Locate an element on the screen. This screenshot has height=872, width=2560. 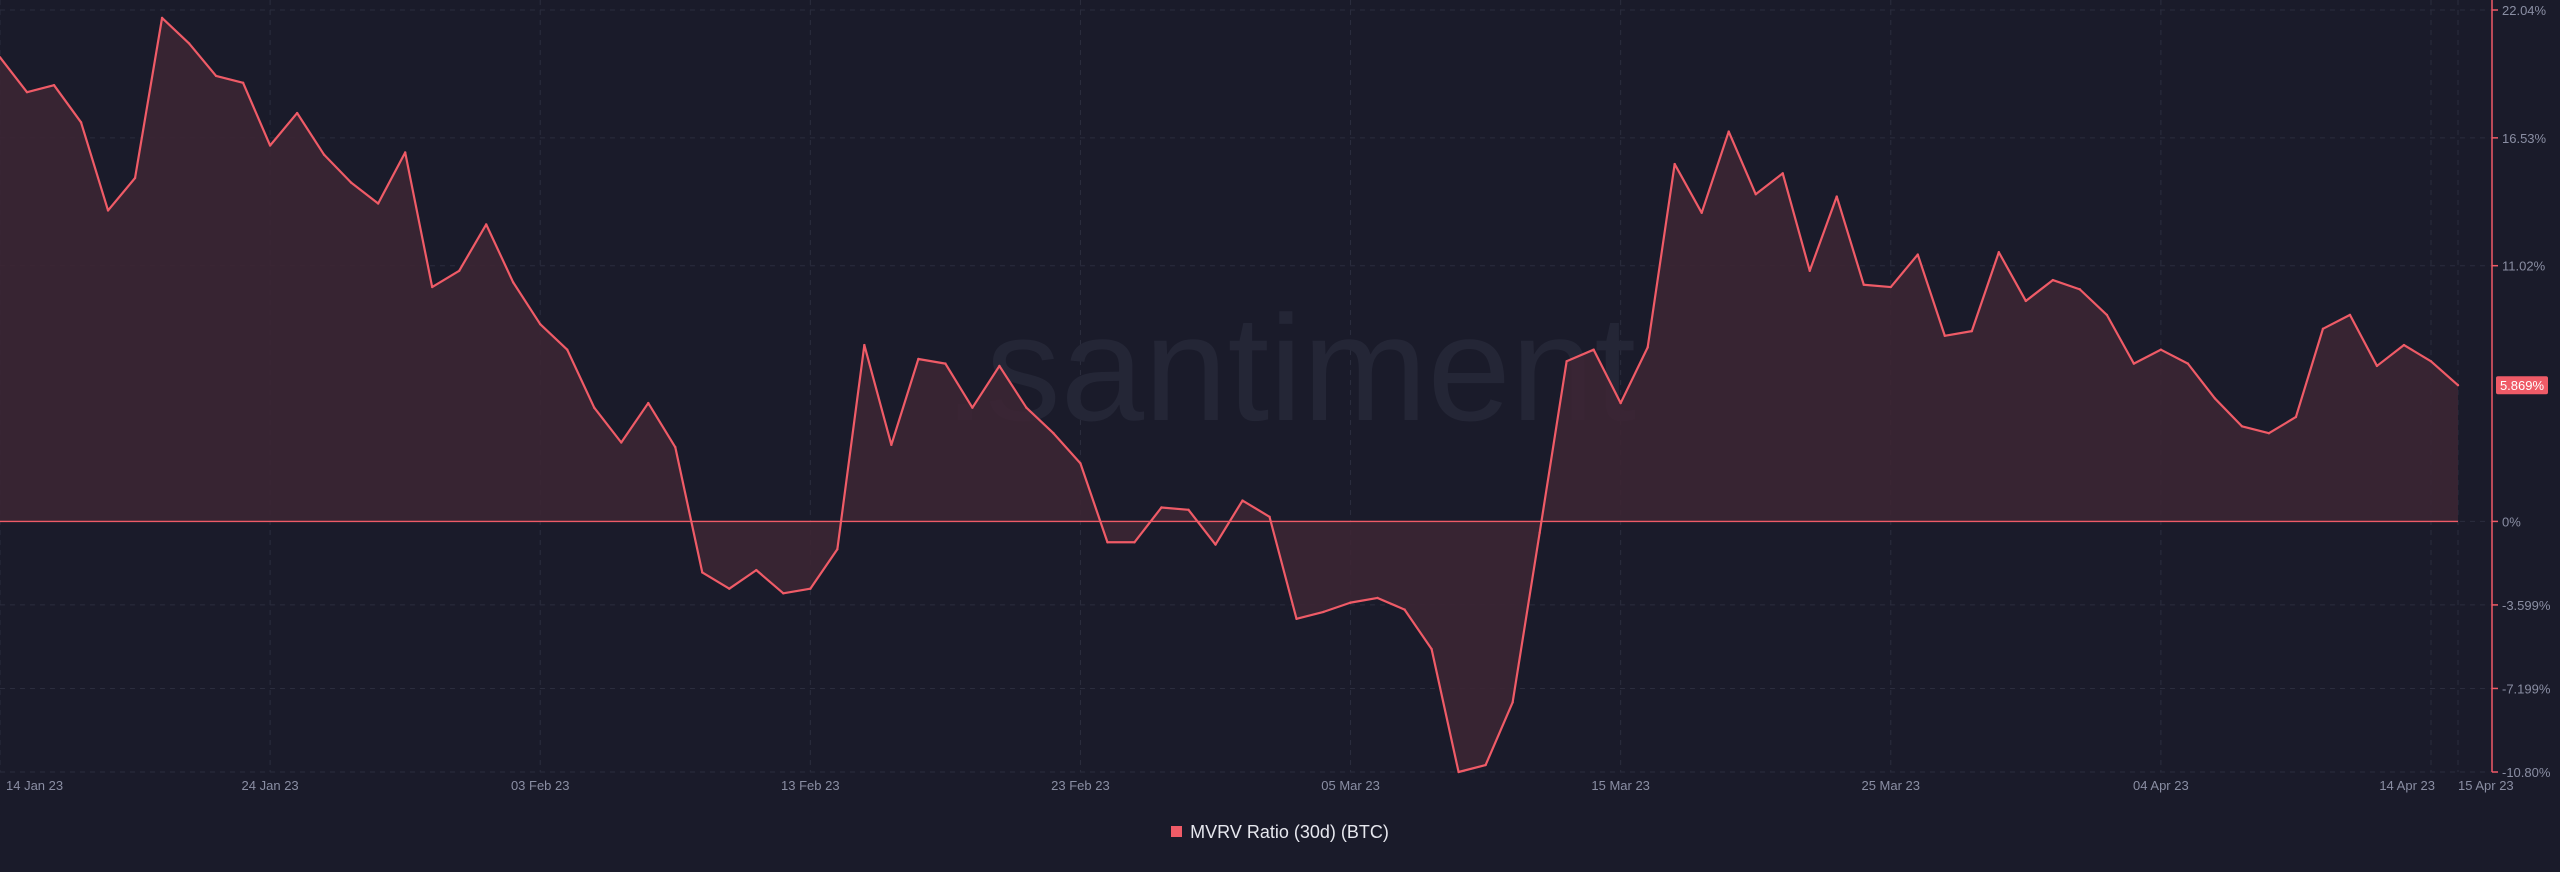
x-tick-label: 14 Apr 23 is located at coordinates (2407, 785).